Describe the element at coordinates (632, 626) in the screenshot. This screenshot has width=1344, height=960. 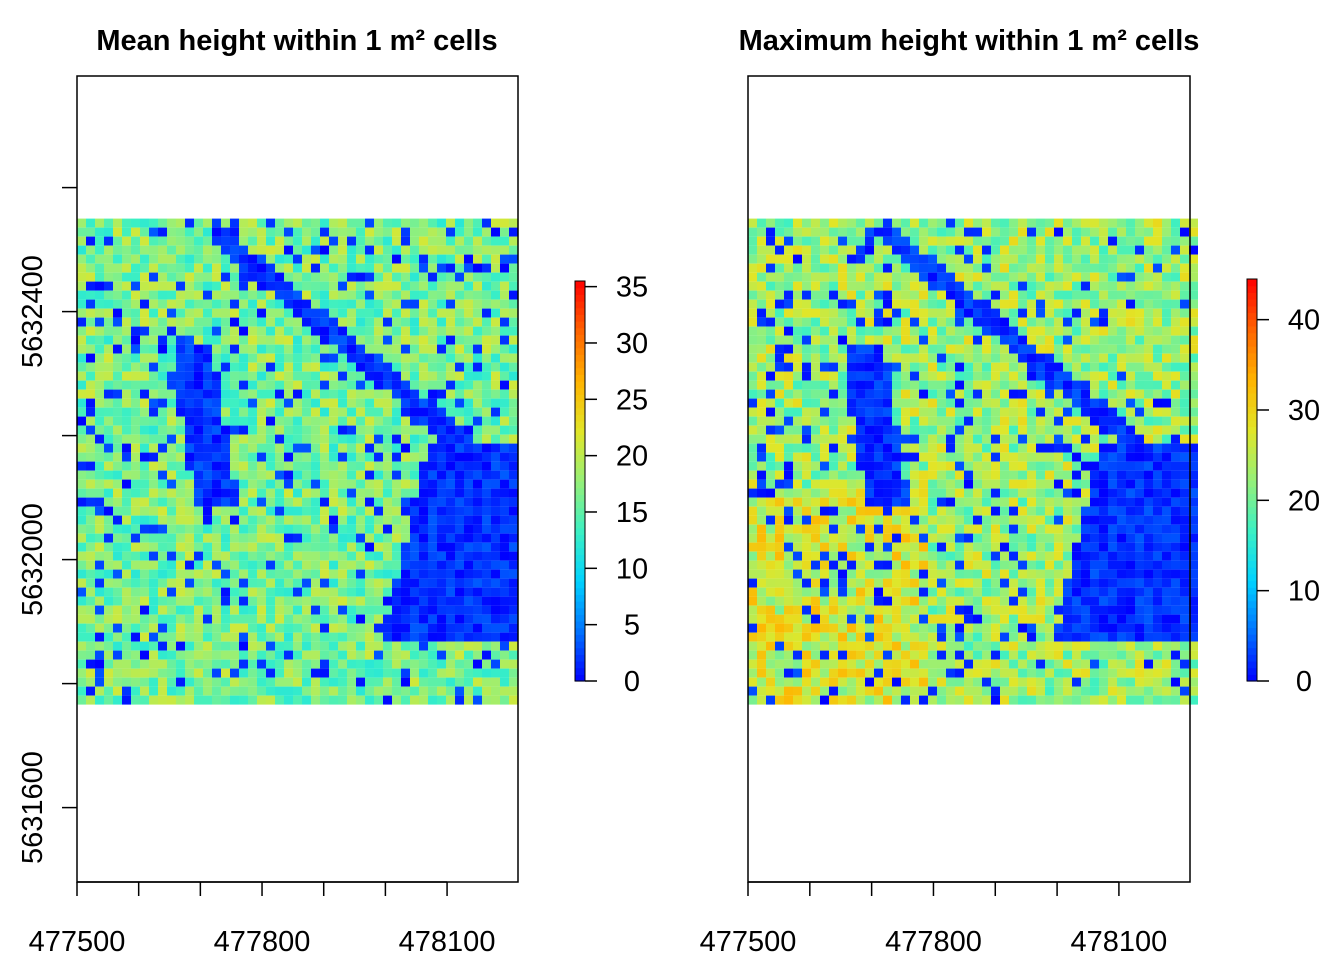
I see `colorbar-tick-label: 5` at that location.